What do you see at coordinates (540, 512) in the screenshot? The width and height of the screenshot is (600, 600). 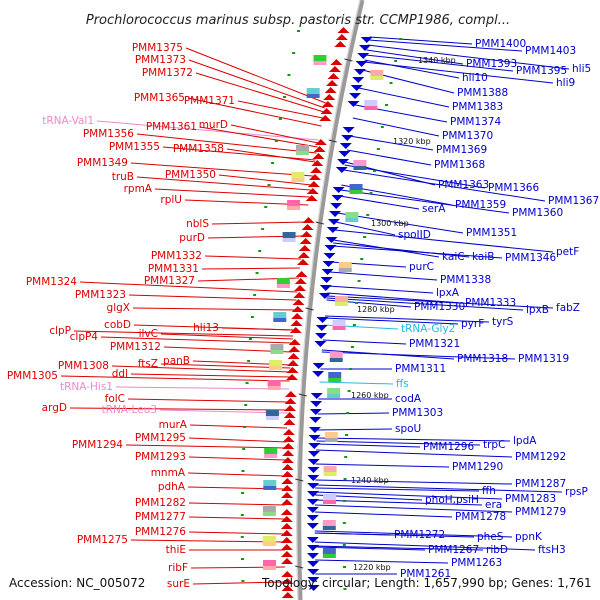 I see `right-gene-label: PMM1279` at bounding box center [540, 512].